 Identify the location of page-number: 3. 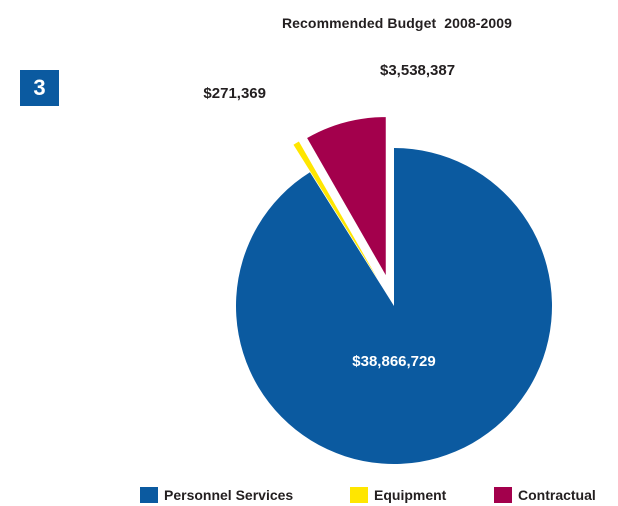
(39, 87).